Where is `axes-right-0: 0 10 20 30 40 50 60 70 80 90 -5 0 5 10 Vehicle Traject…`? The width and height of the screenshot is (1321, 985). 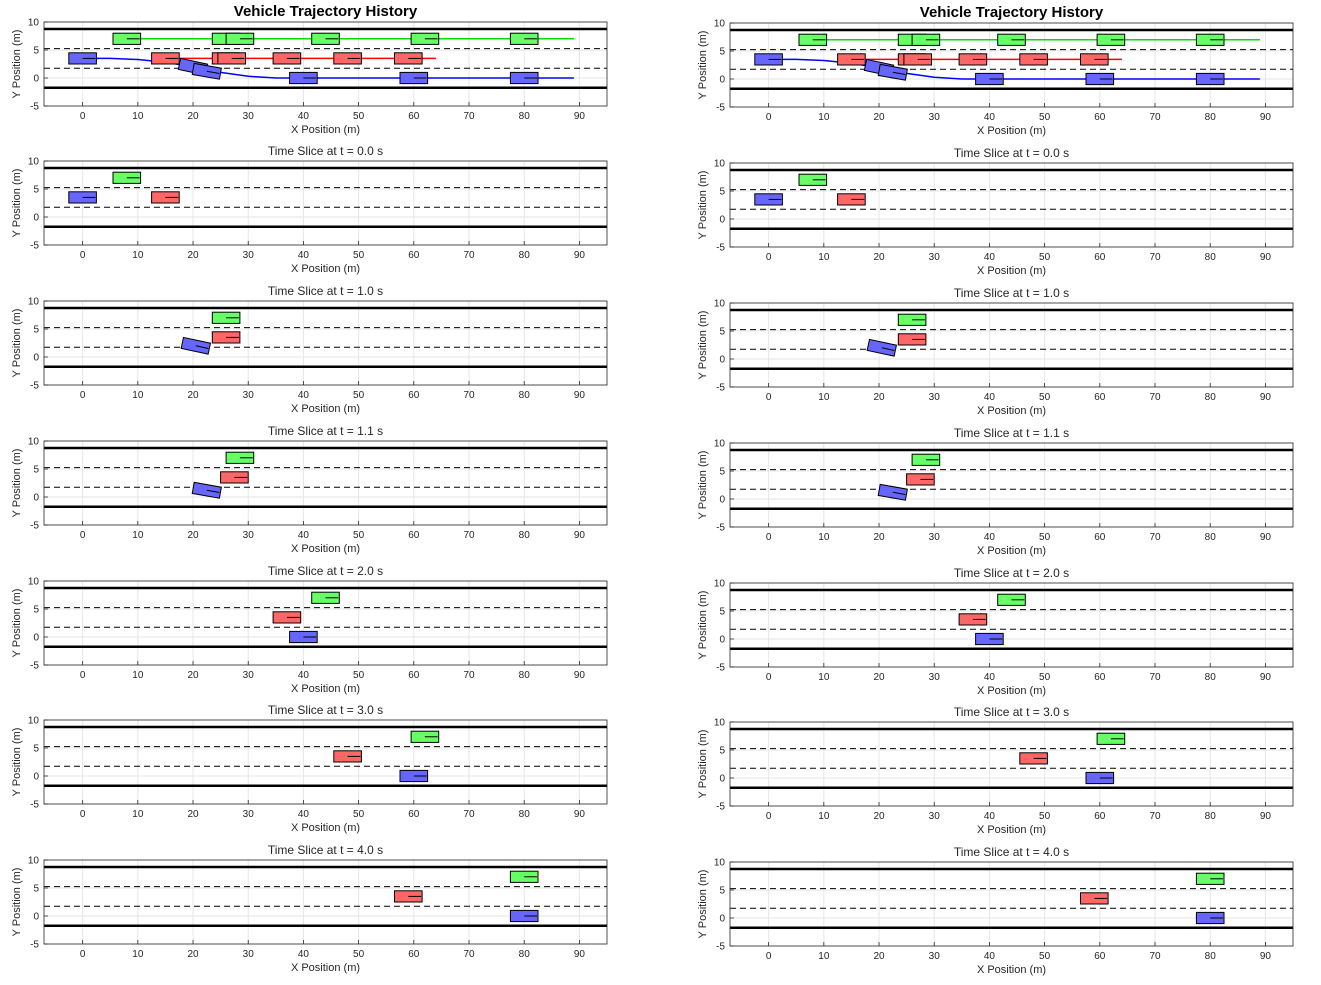 axes-right-0: 0 10 20 30 40 50 60 70 80 90 -5 0 5 10 Vehicle Traject… is located at coordinates (995, 70).